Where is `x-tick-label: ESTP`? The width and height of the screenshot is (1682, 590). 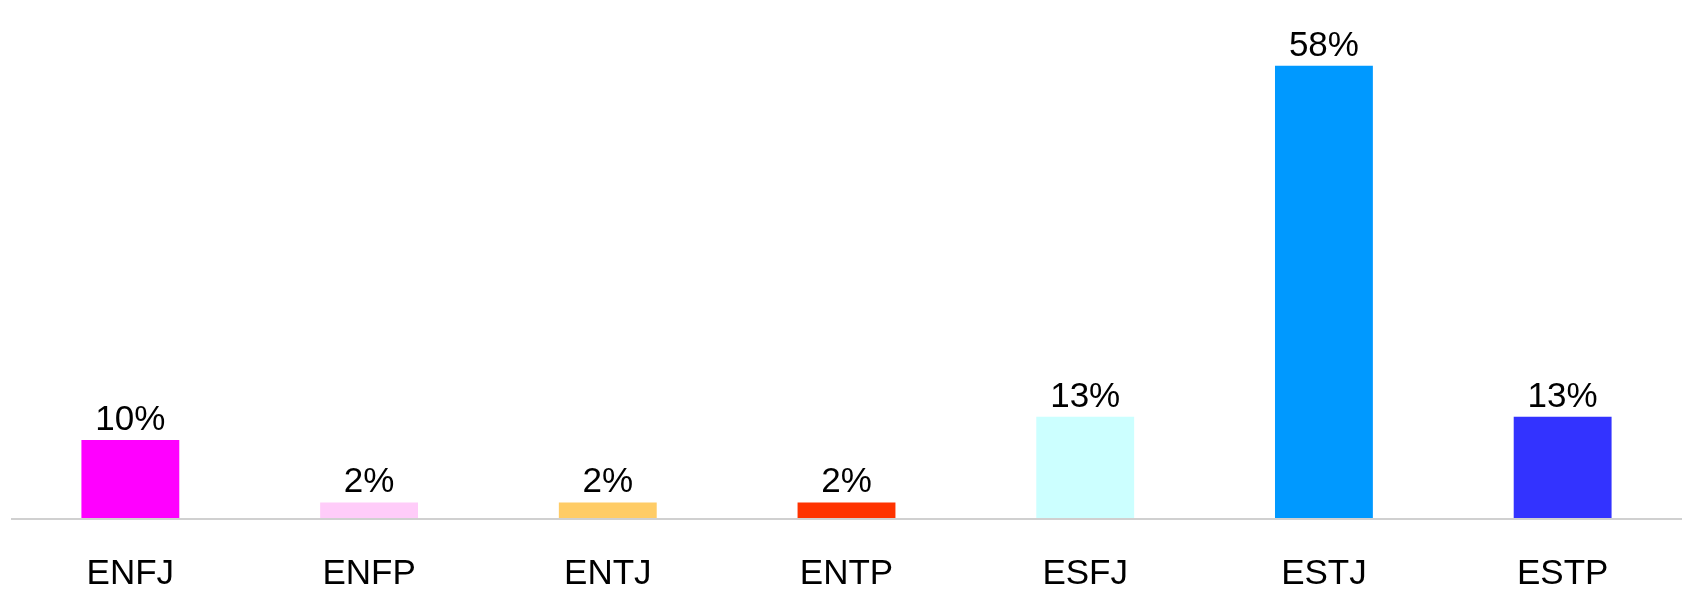 x-tick-label: ESTP is located at coordinates (1562, 571).